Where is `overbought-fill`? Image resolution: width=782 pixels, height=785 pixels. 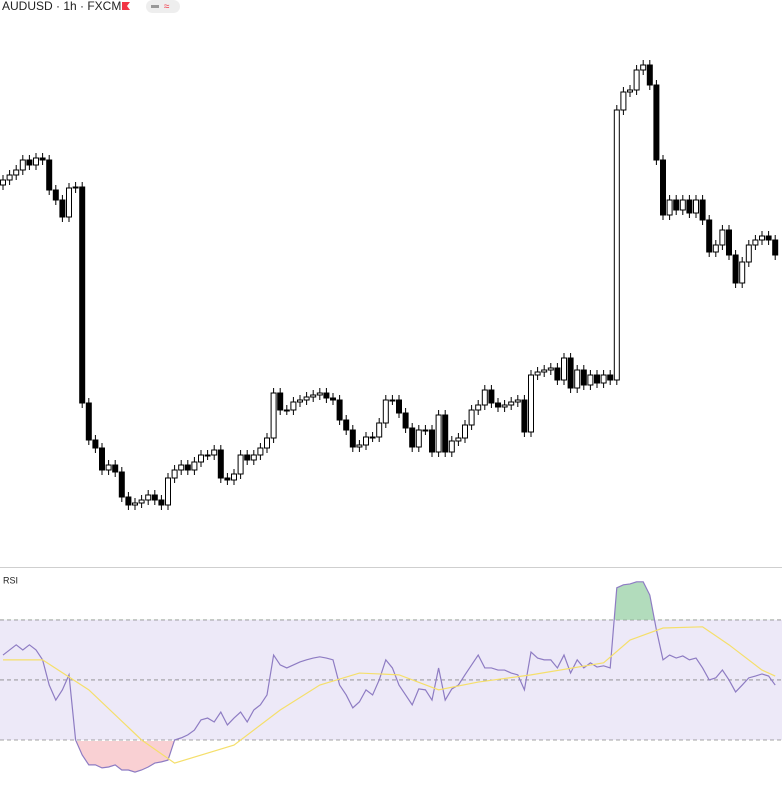
overbought-fill is located at coordinates (389, 600).